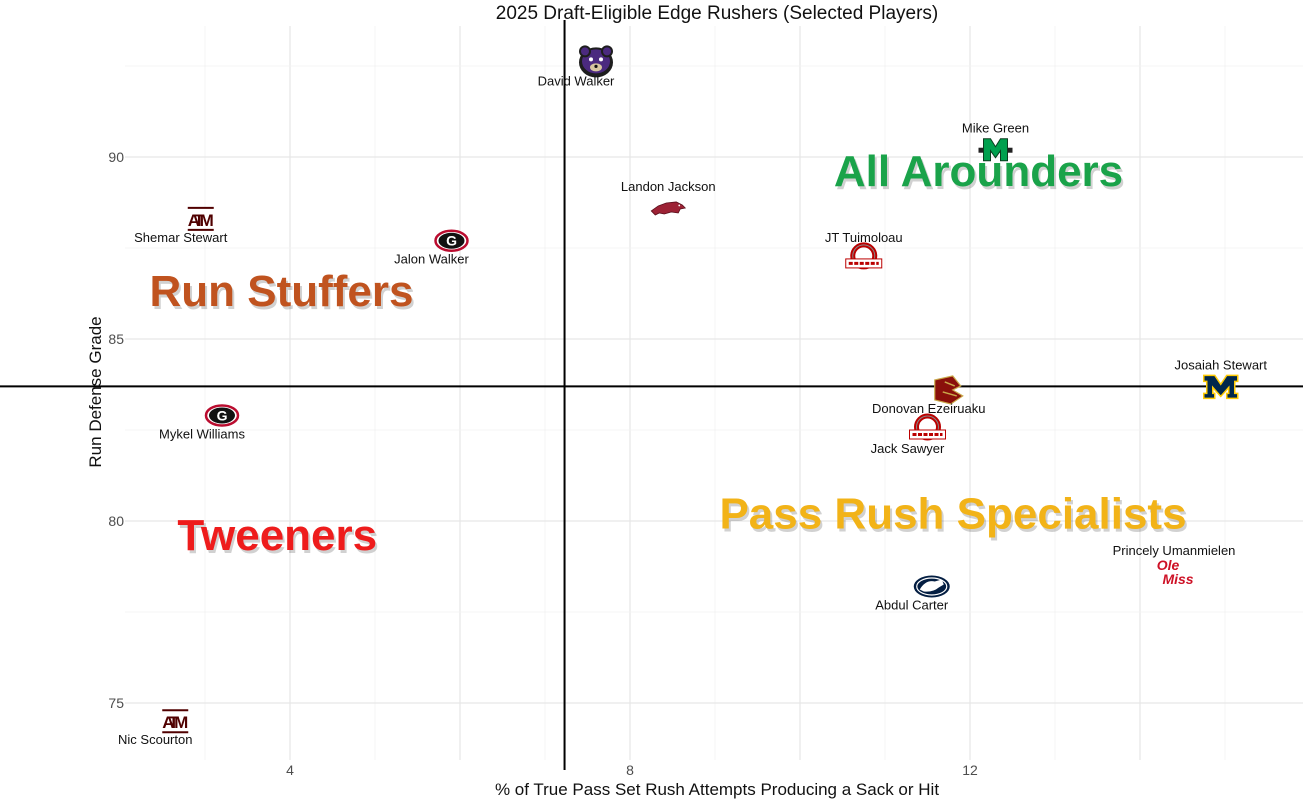  I want to click on quadrant-label-shadow: Tweeners, so click(279, 538).